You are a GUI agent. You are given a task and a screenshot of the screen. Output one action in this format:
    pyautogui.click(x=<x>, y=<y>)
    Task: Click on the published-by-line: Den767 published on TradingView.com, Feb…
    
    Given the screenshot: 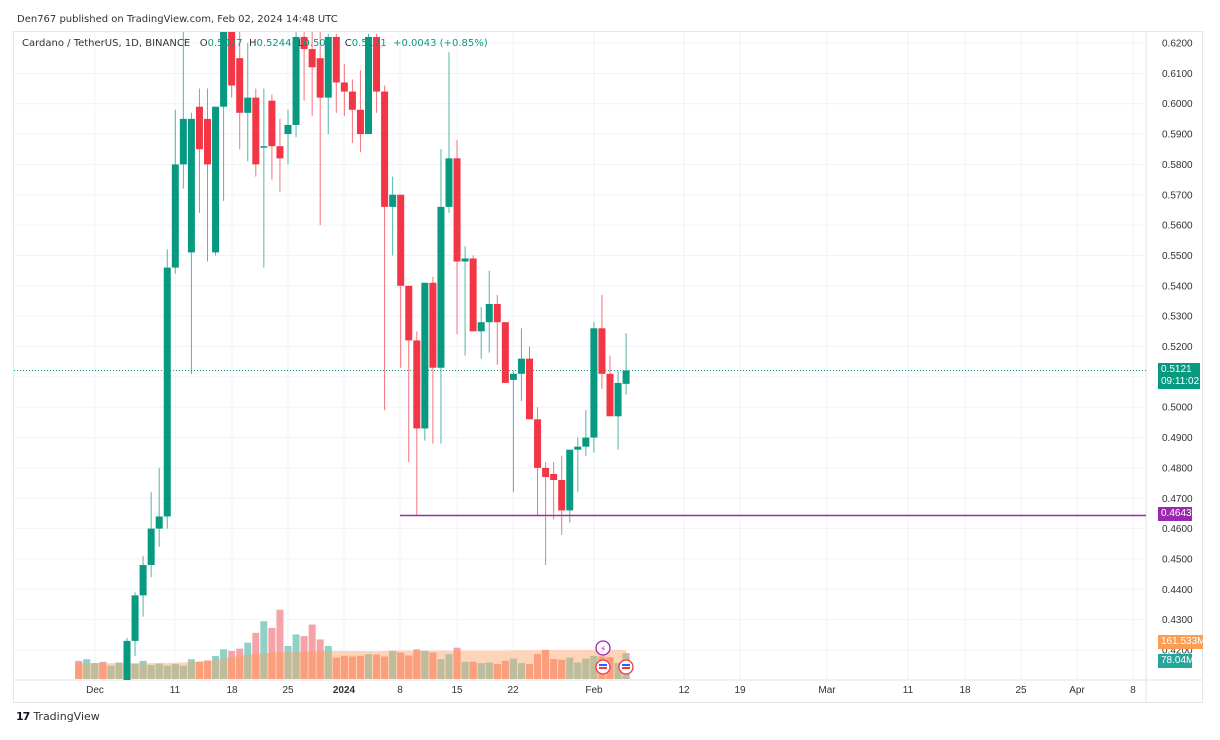 What is the action you would take?
    pyautogui.click(x=177, y=19)
    